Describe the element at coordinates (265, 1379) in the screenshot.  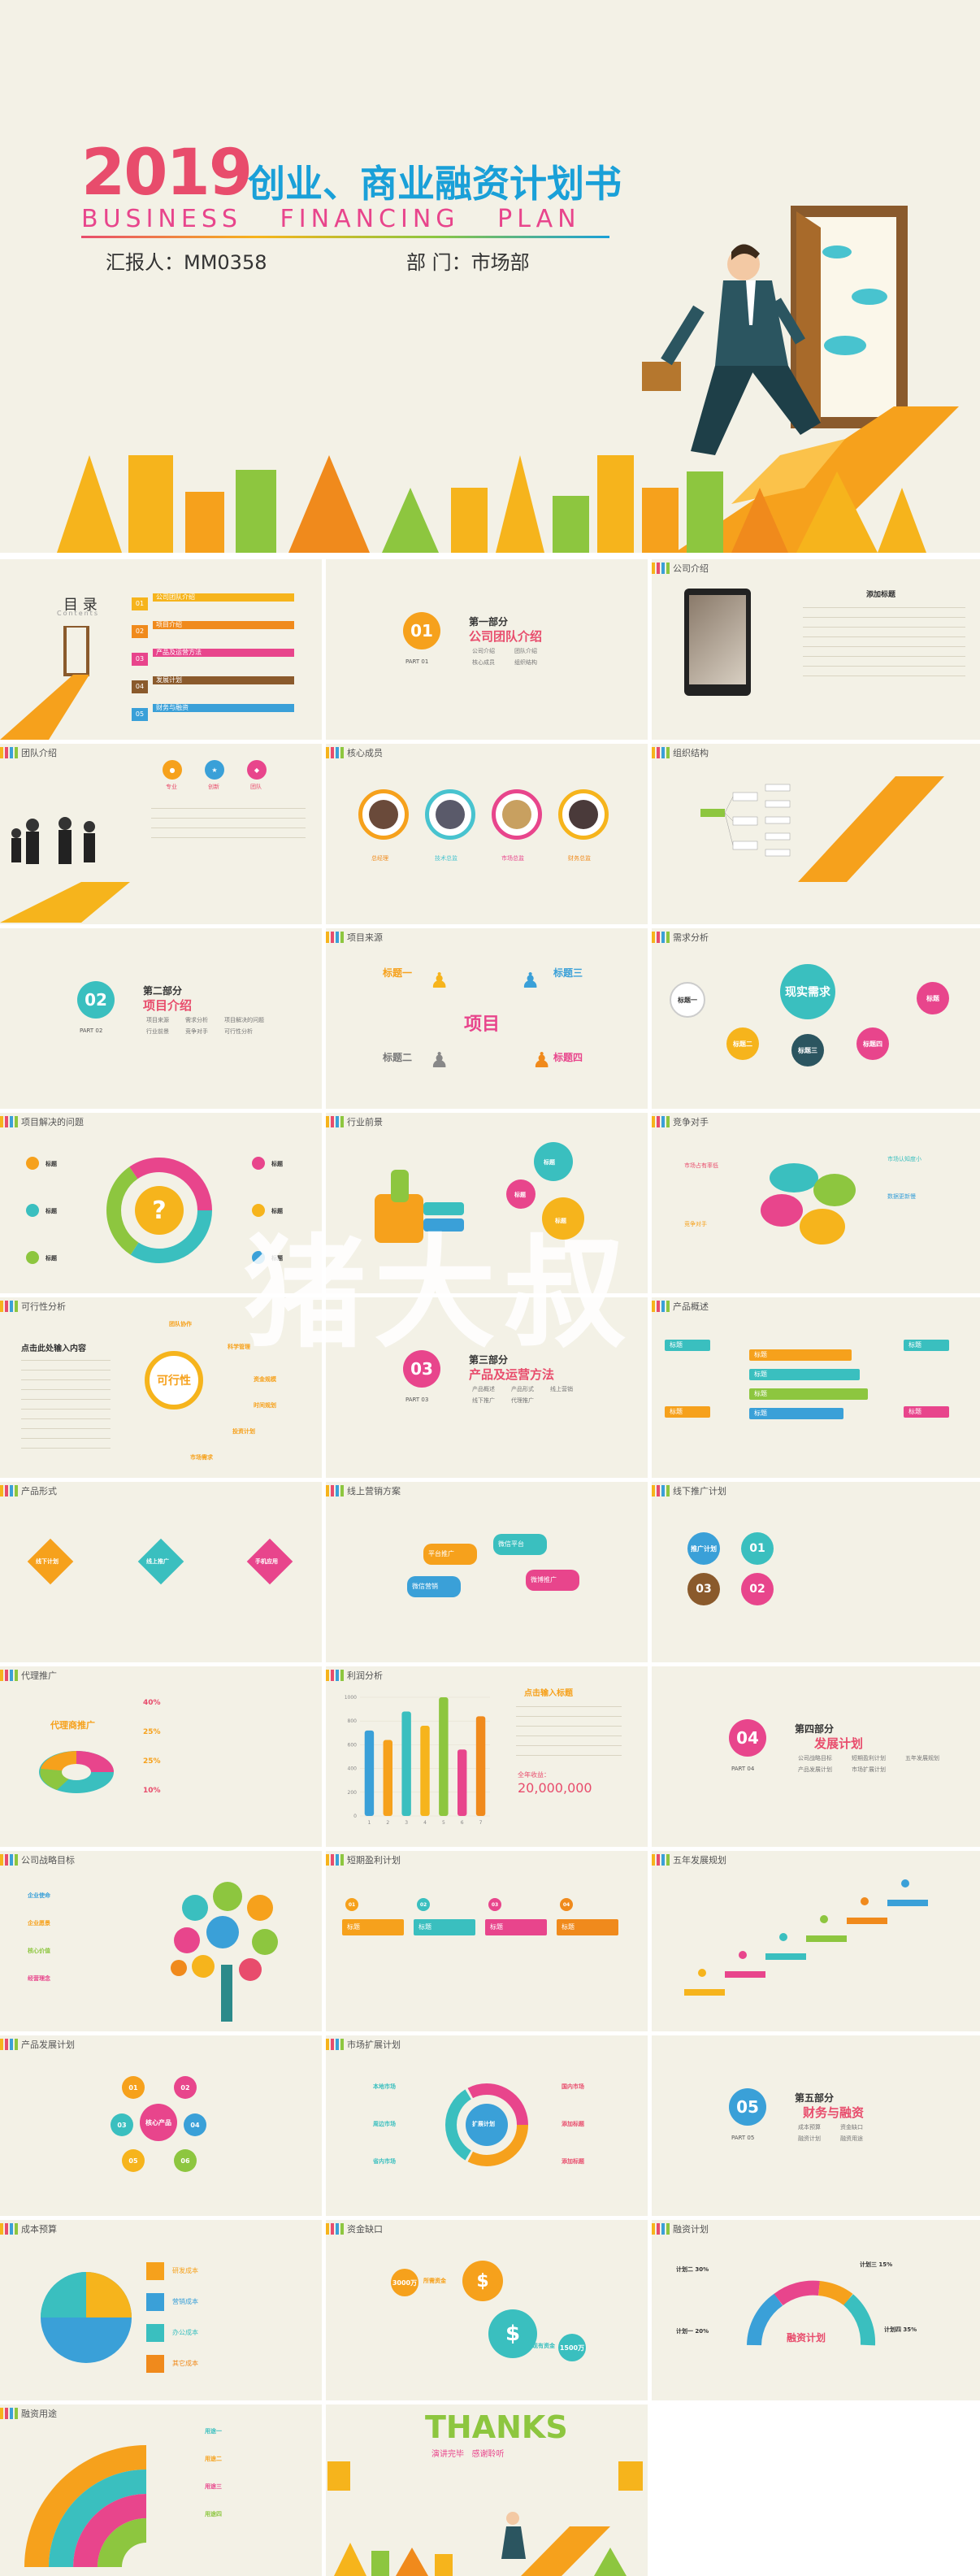
I see `feasible-item-3: 资金规模` at that location.